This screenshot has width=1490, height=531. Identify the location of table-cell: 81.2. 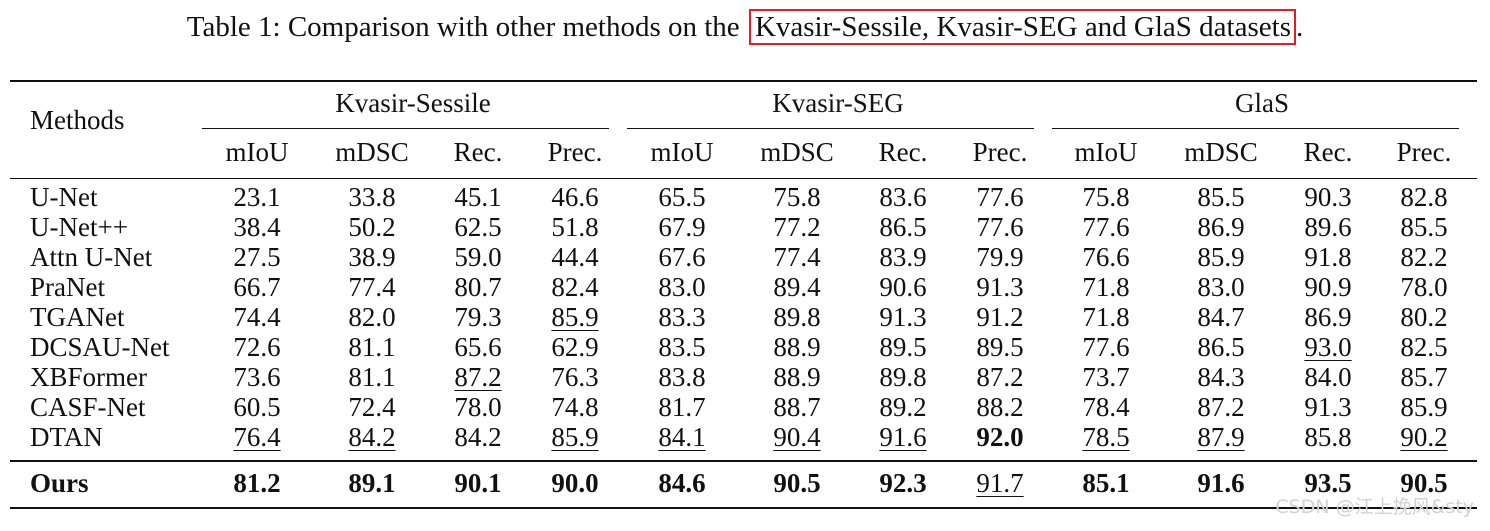
(257, 483).